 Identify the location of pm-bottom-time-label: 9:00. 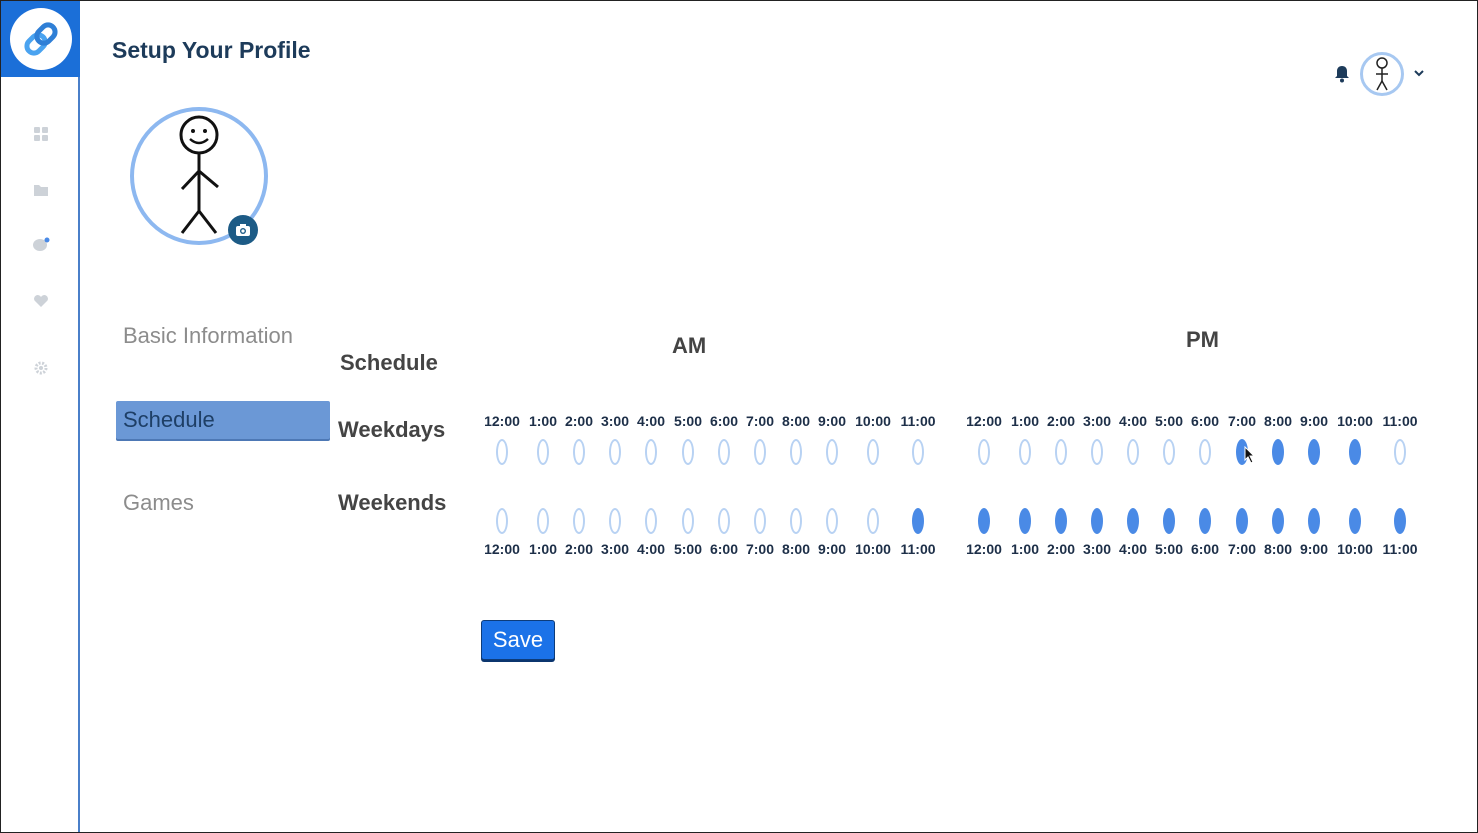
(1314, 549).